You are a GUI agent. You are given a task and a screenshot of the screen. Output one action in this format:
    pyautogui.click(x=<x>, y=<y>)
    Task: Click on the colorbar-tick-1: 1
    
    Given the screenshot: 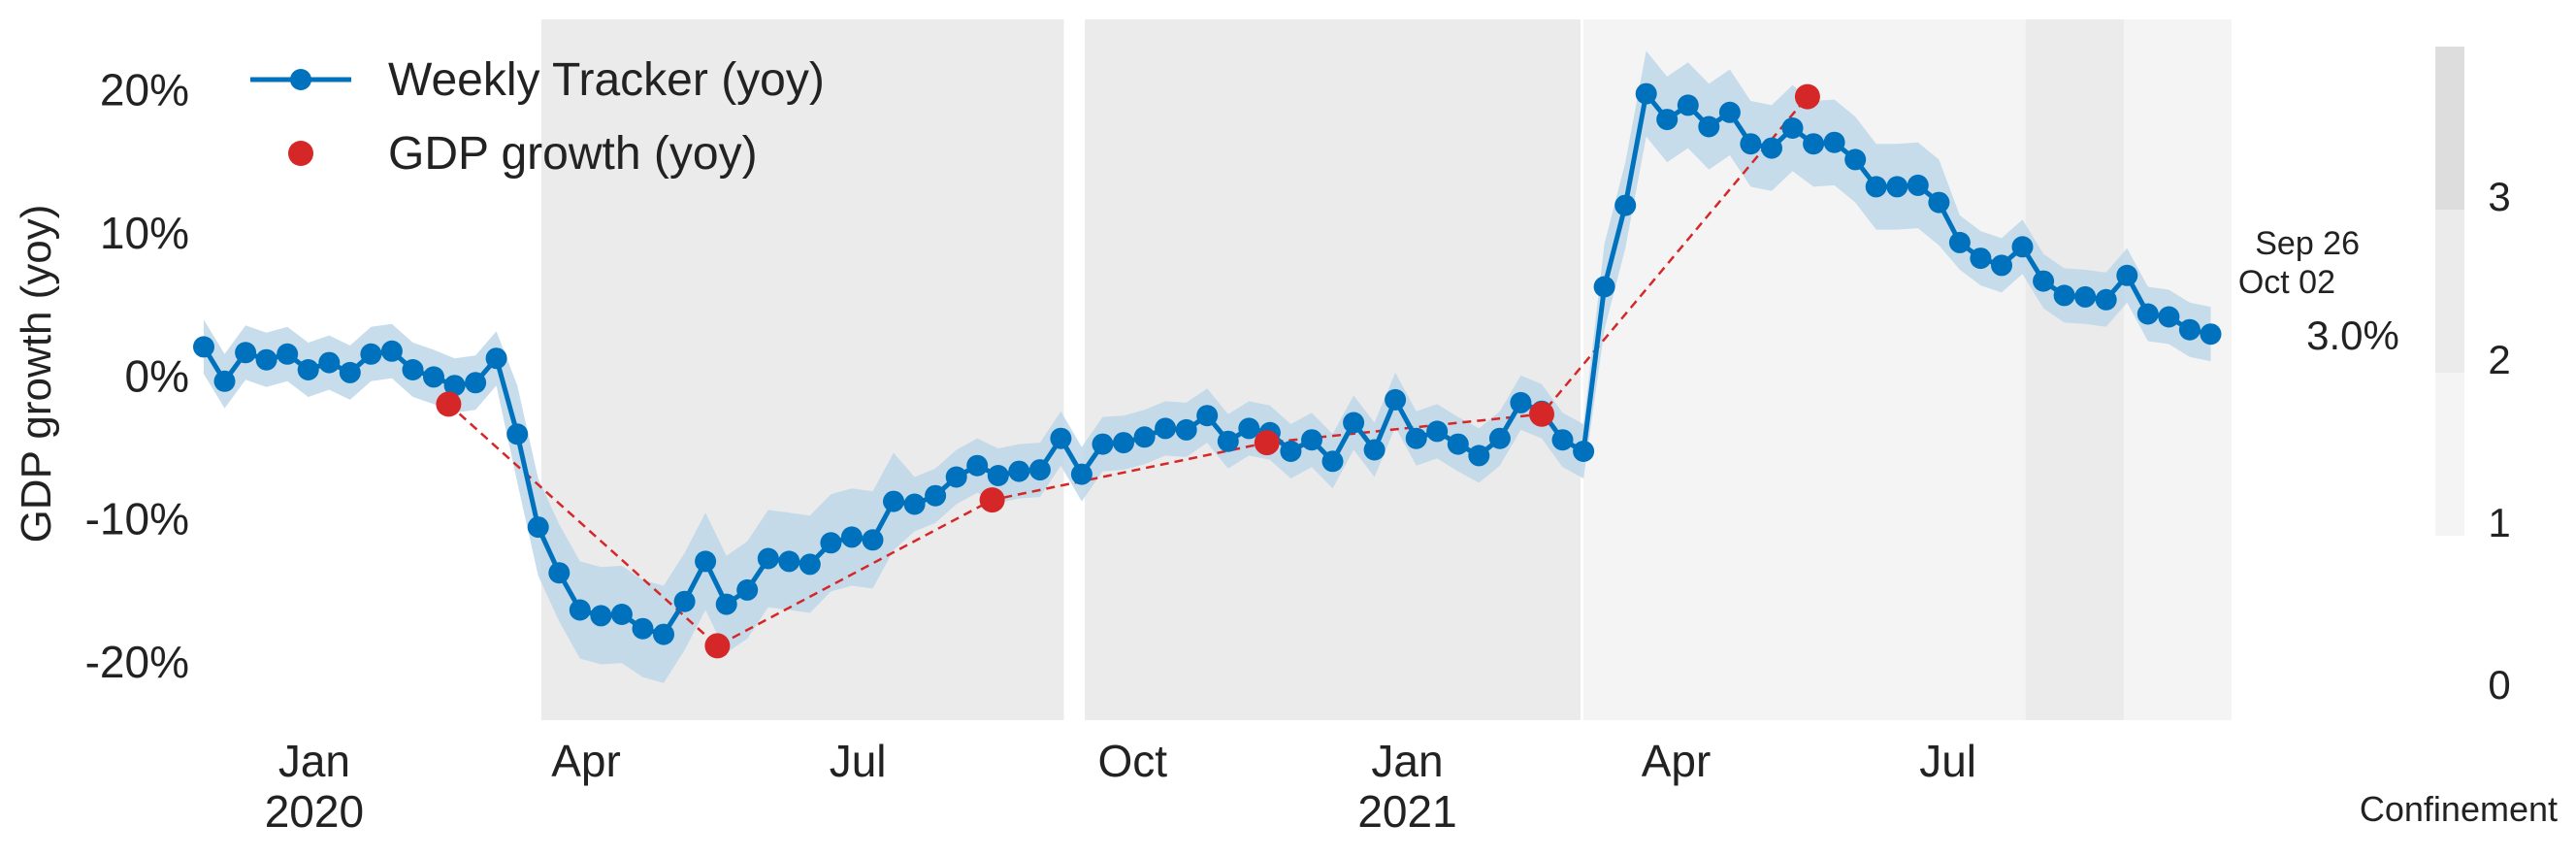 What is the action you would take?
    pyautogui.click(x=2499, y=522)
    